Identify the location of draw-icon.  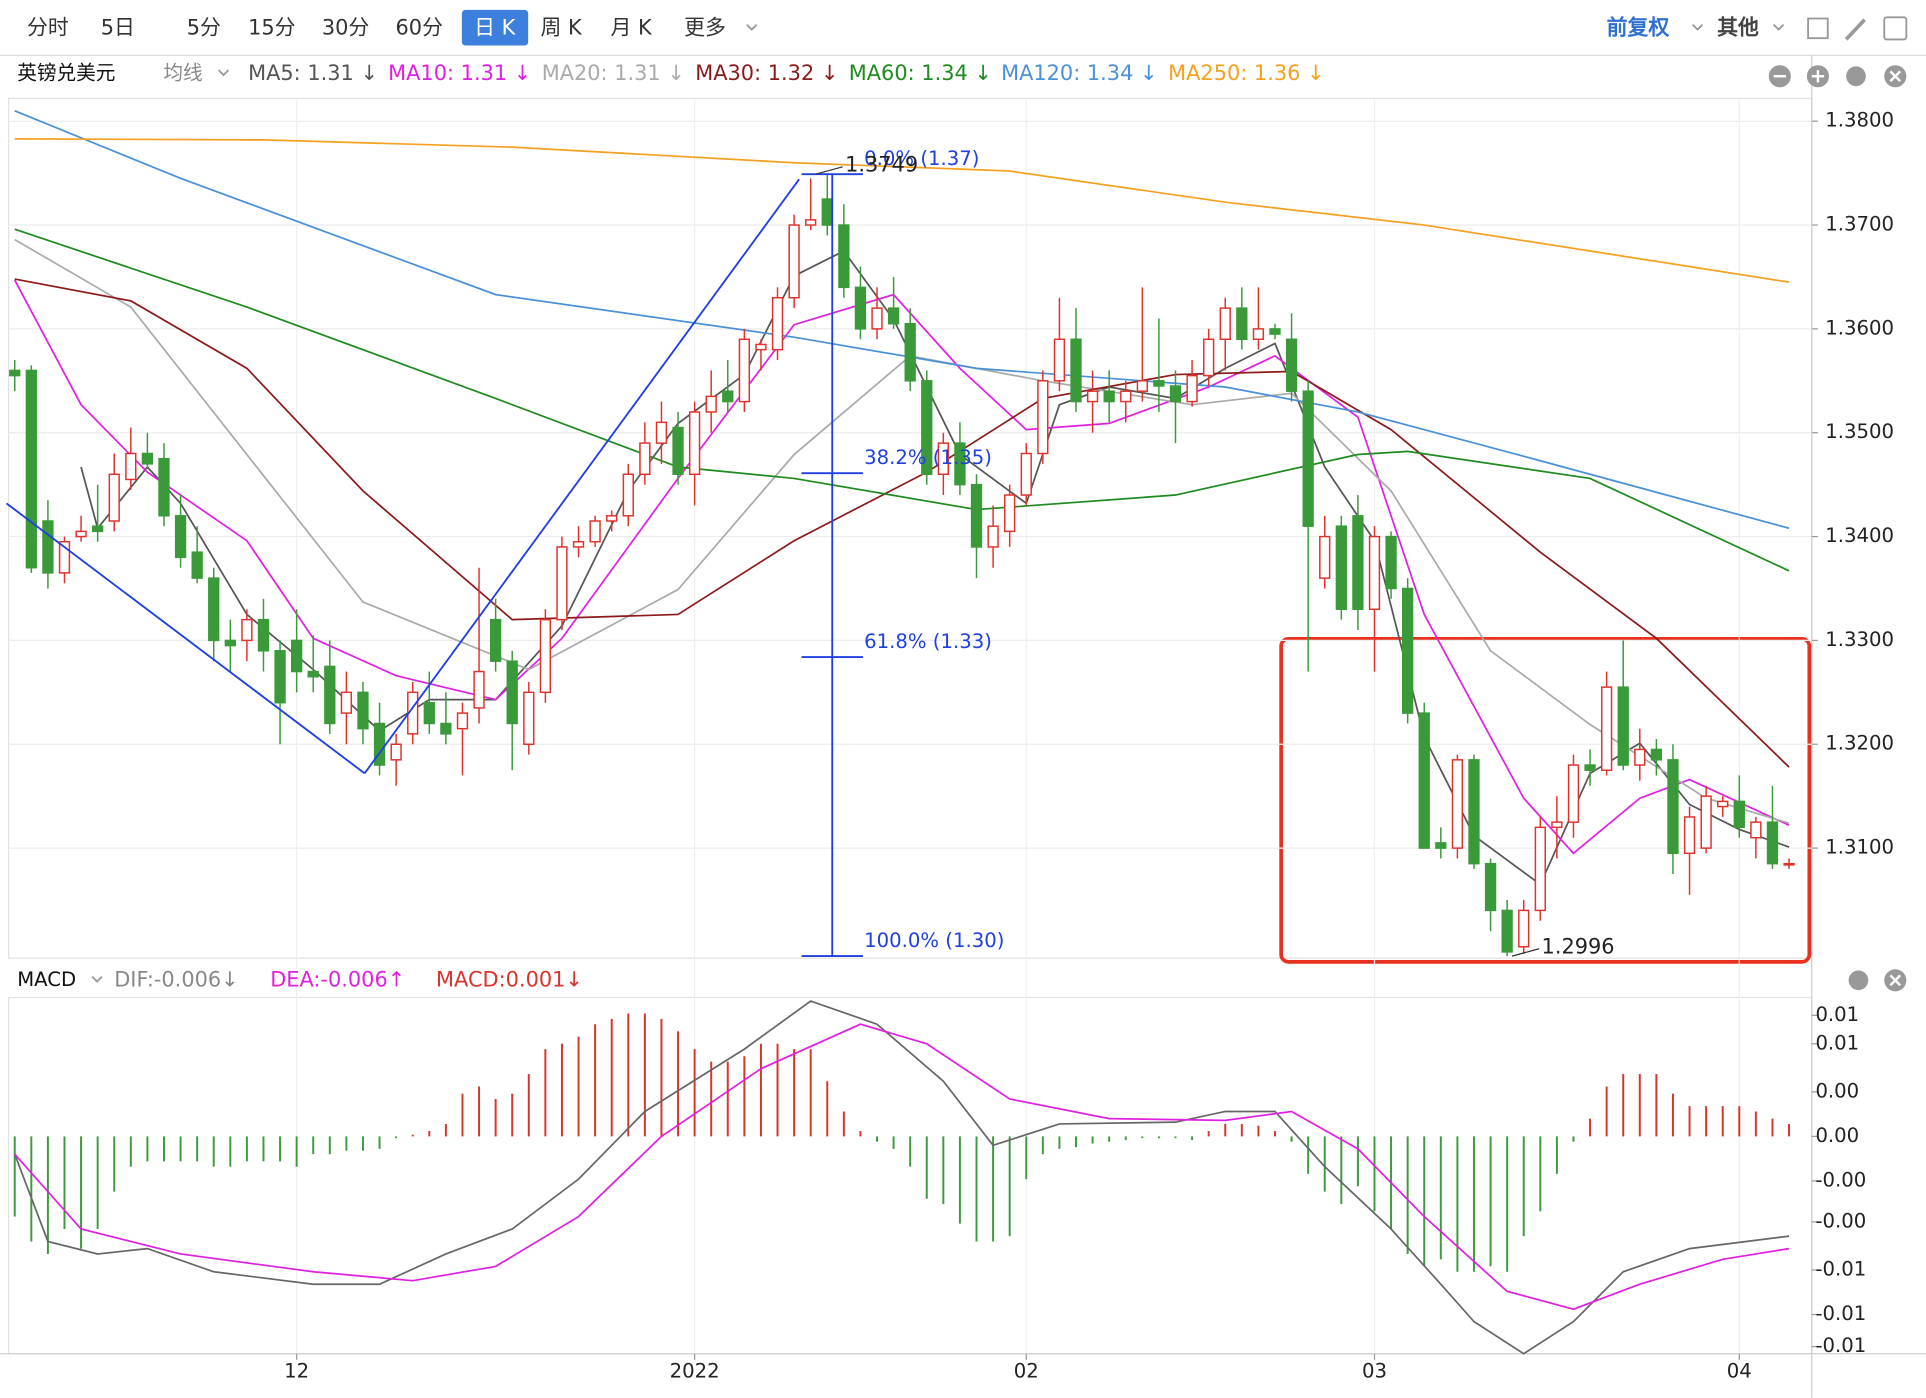
(1855, 29).